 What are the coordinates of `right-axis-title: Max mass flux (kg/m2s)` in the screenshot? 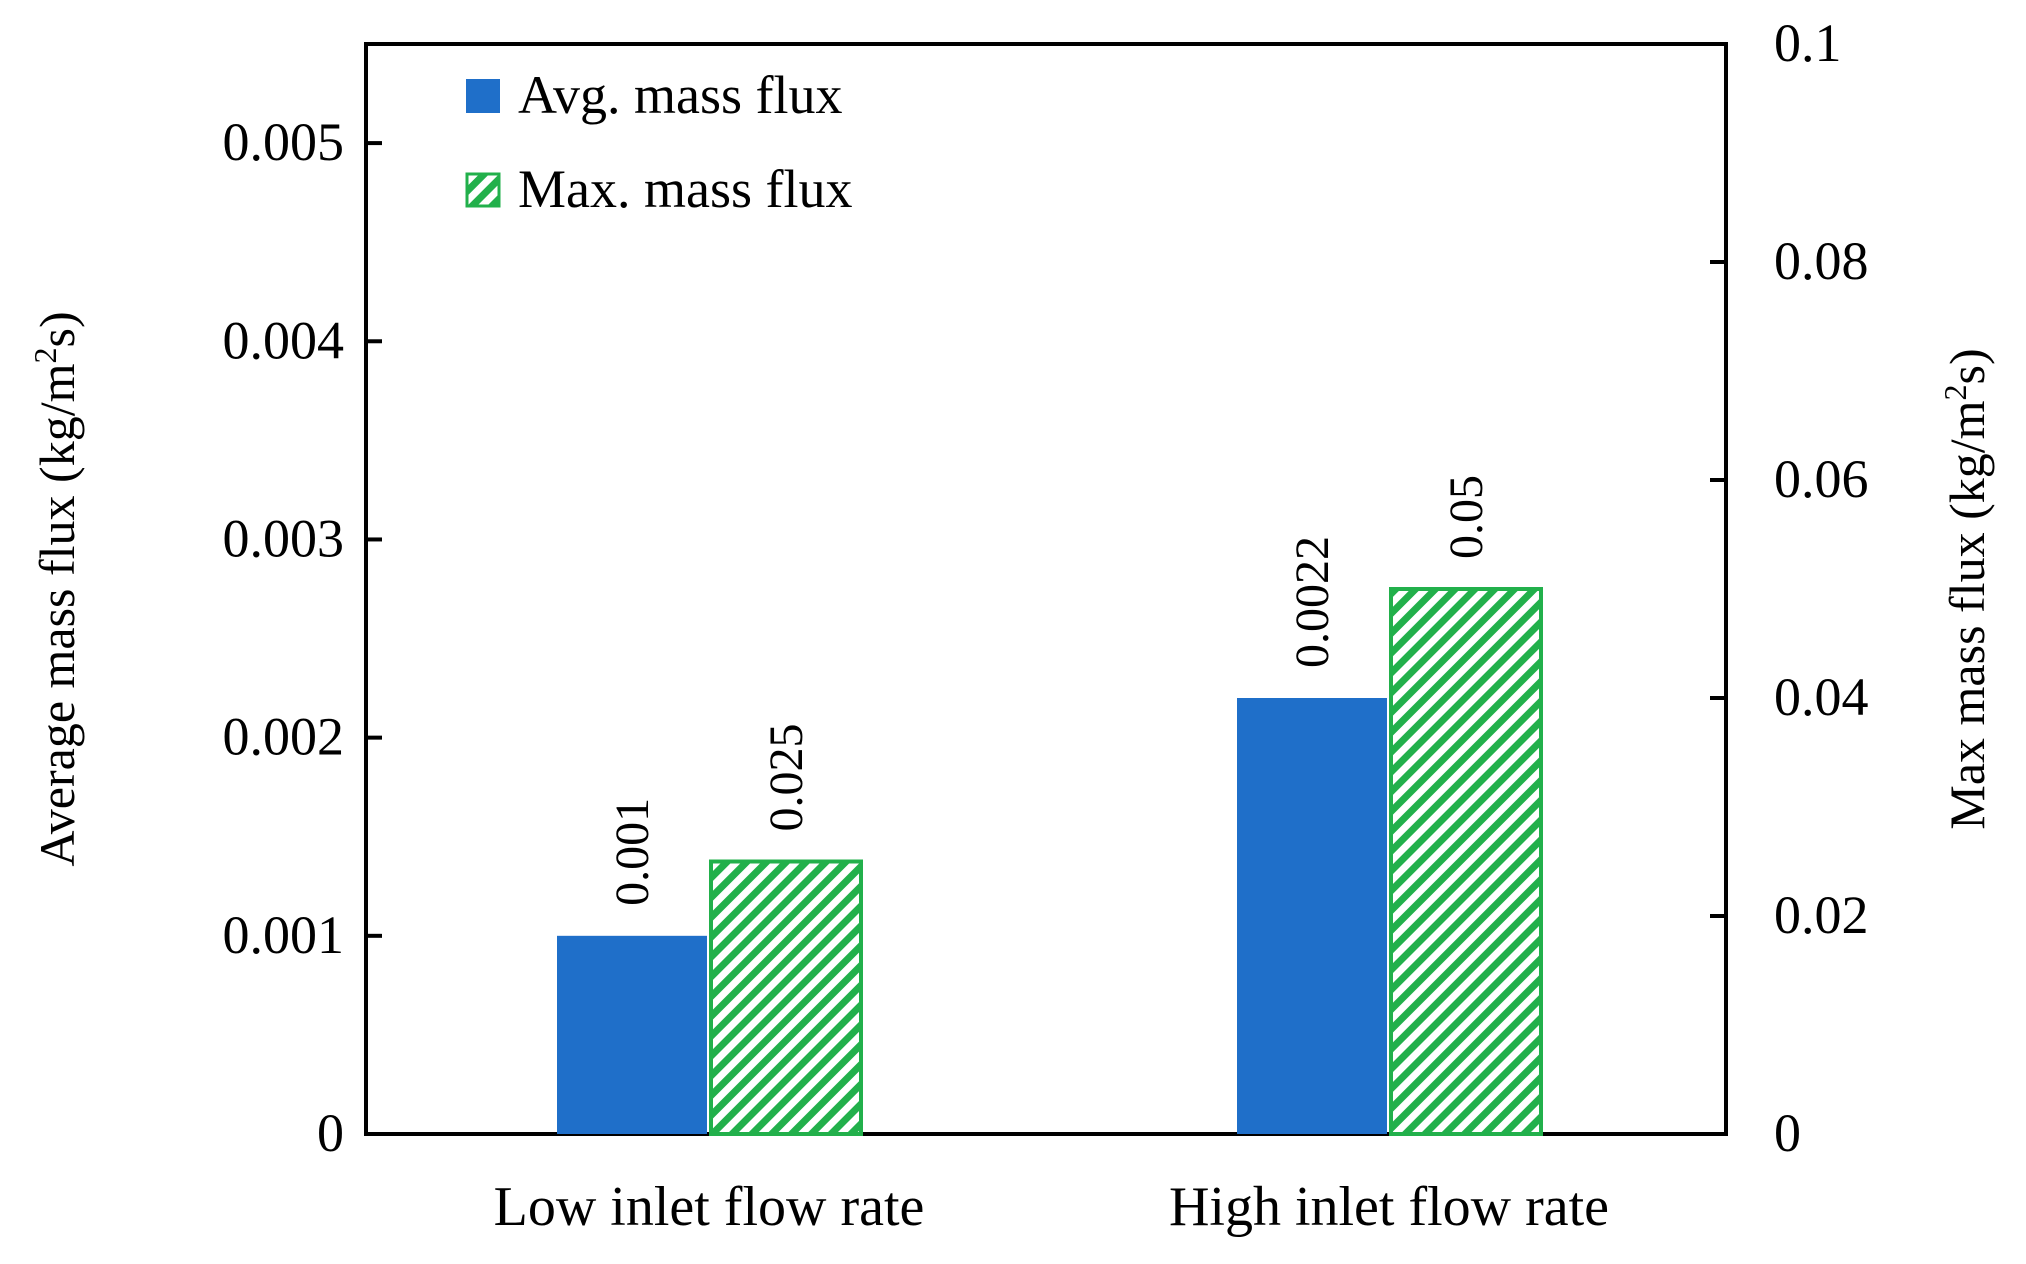 It's located at (1966, 588).